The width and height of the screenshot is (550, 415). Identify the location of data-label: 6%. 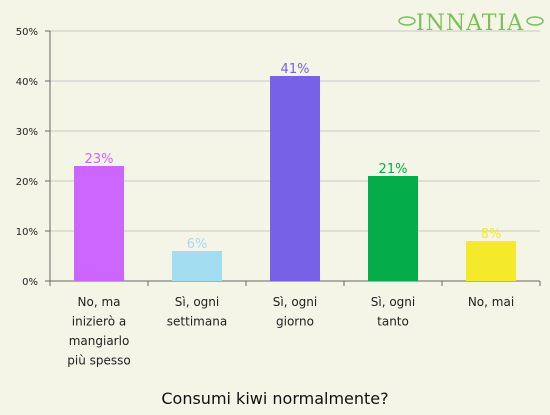
(197, 244).